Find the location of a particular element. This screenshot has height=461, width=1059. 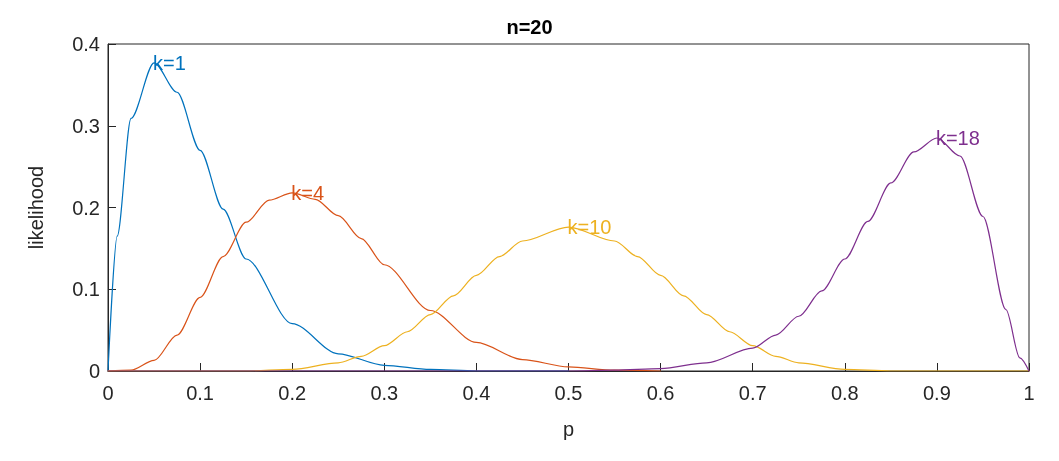

chart-title: n=20 is located at coordinates (529, 27).